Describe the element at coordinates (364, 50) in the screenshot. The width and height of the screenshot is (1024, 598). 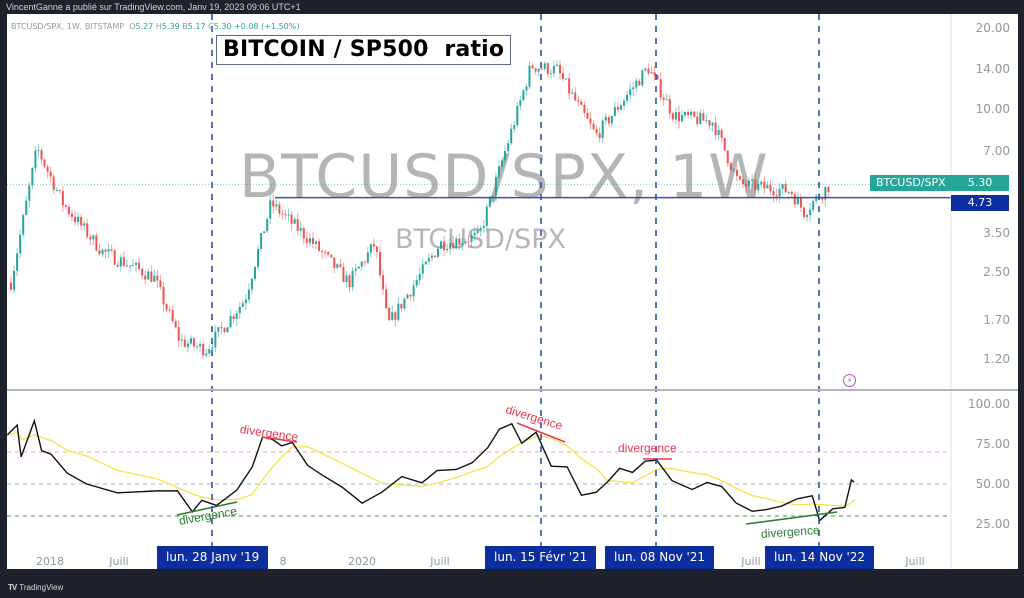
I see `chart-title-annotation: BITCOIN / SP500 ratio` at that location.